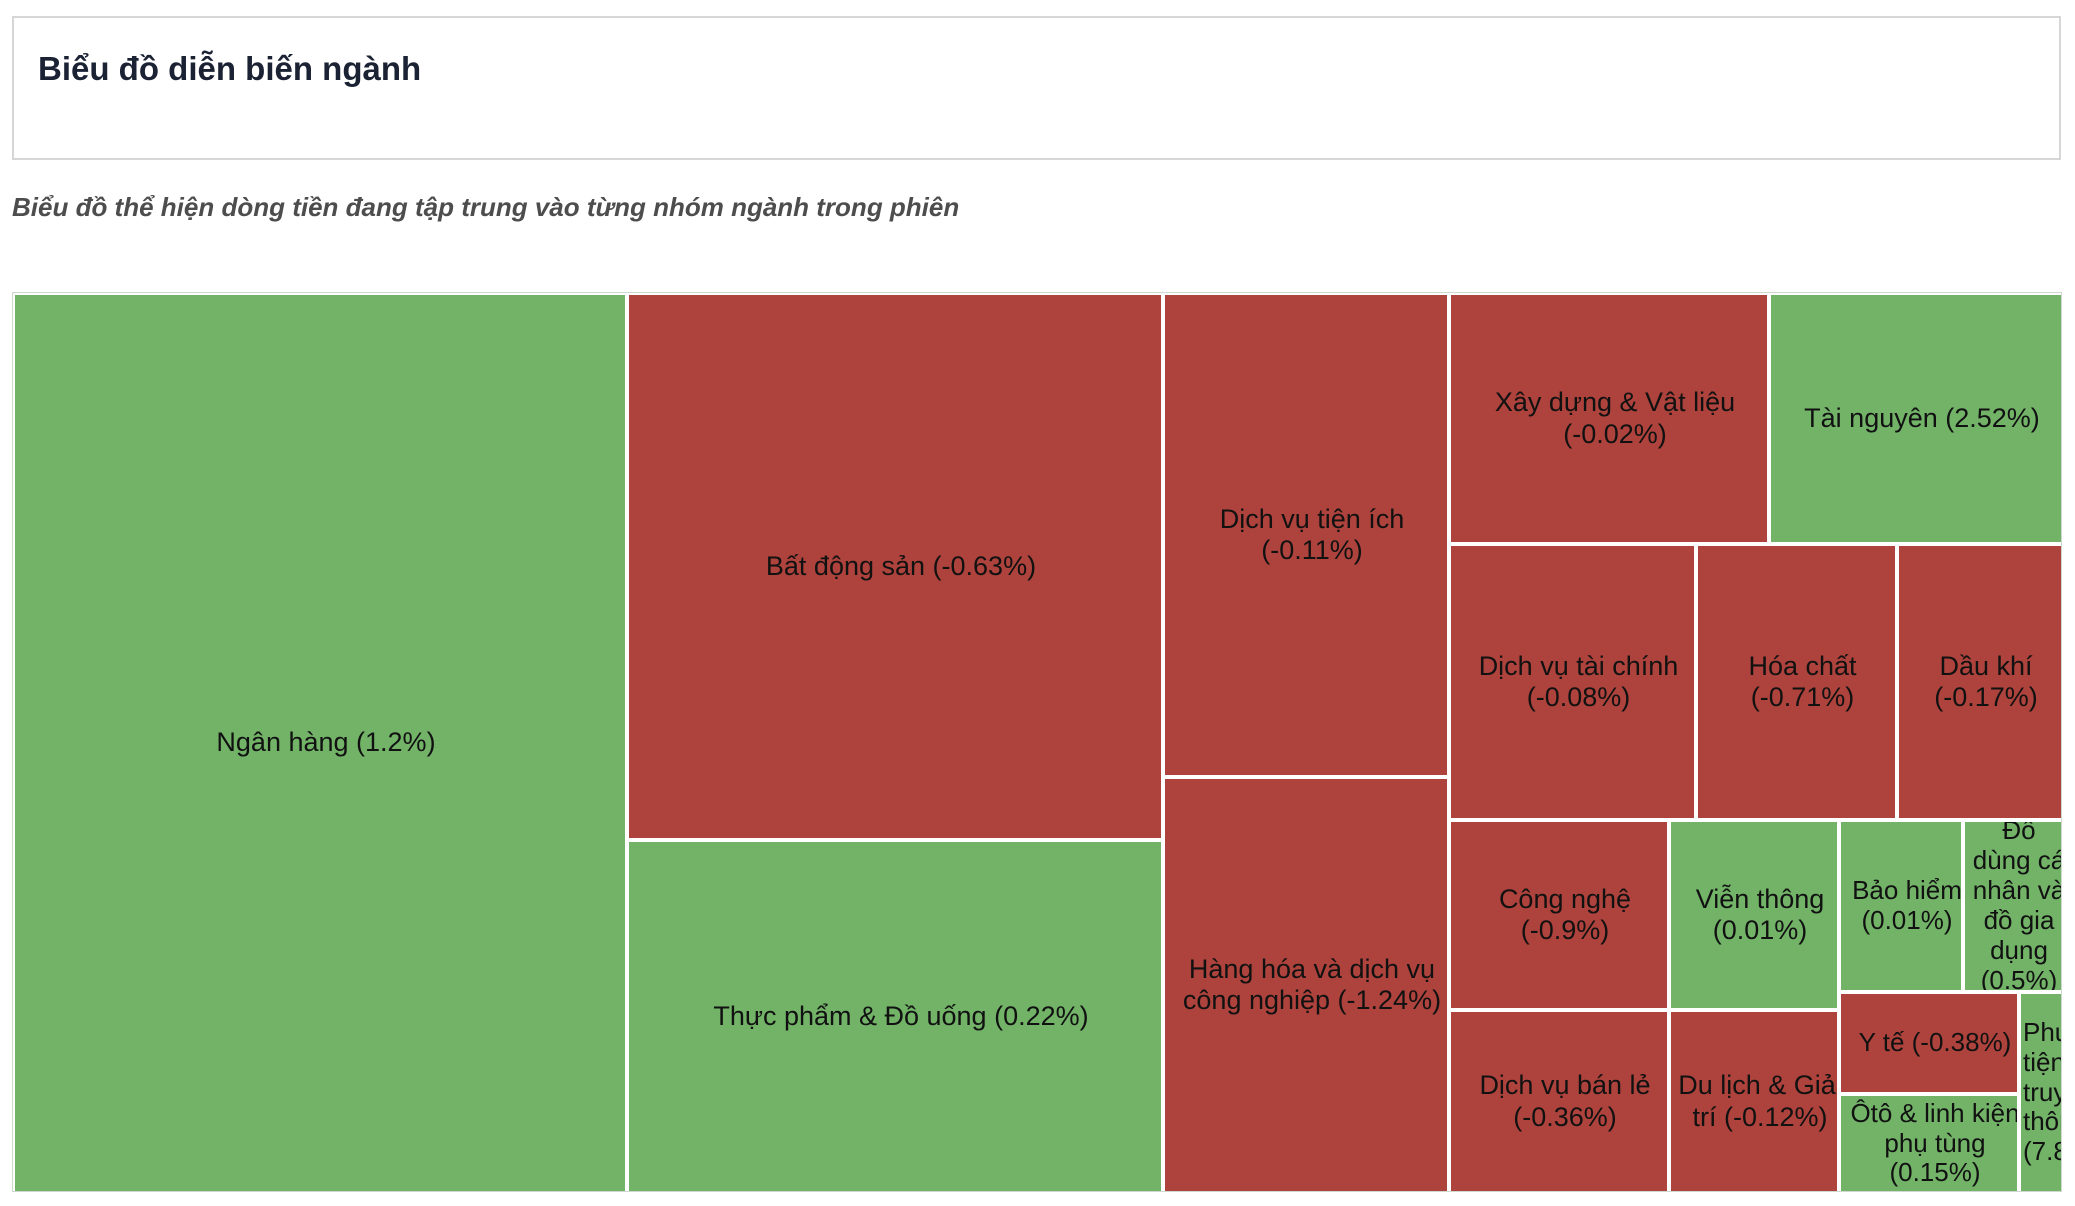 The width and height of the screenshot is (2075, 1206). I want to click on tile-label: Đồ dùng cá nhân và đồ gia dụng (0.5%), so click(2017, 906).